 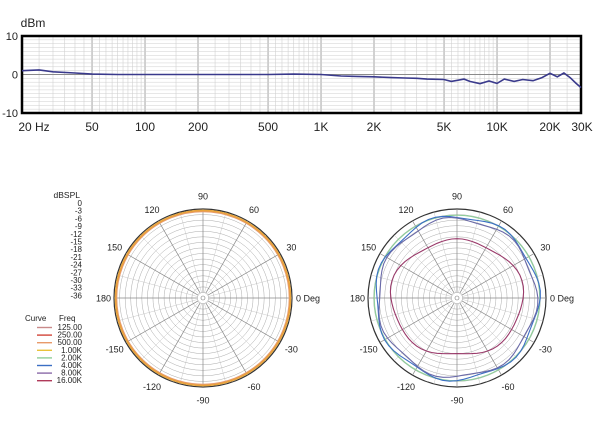 What do you see at coordinates (103, 299) in the screenshot?
I see `angle-label: 180` at bounding box center [103, 299].